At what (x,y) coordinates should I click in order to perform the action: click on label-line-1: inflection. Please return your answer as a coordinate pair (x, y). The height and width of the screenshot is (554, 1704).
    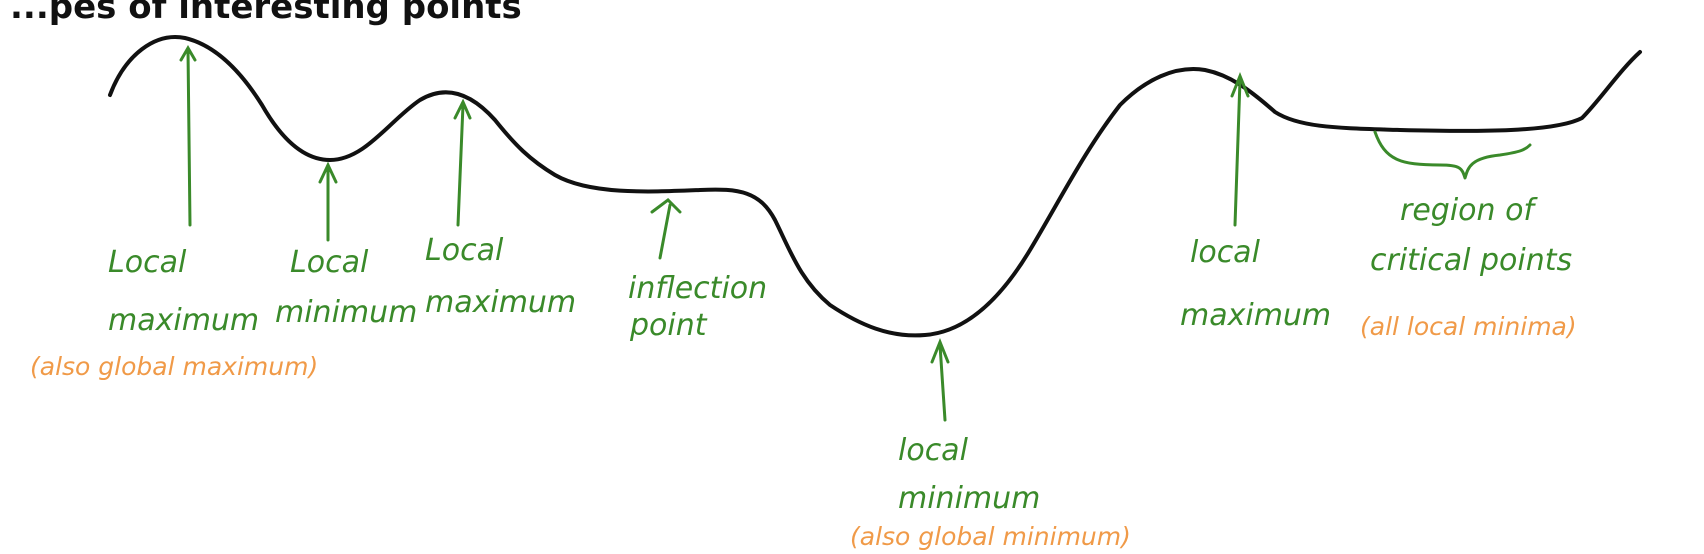
    Looking at the image, I should click on (697, 288).